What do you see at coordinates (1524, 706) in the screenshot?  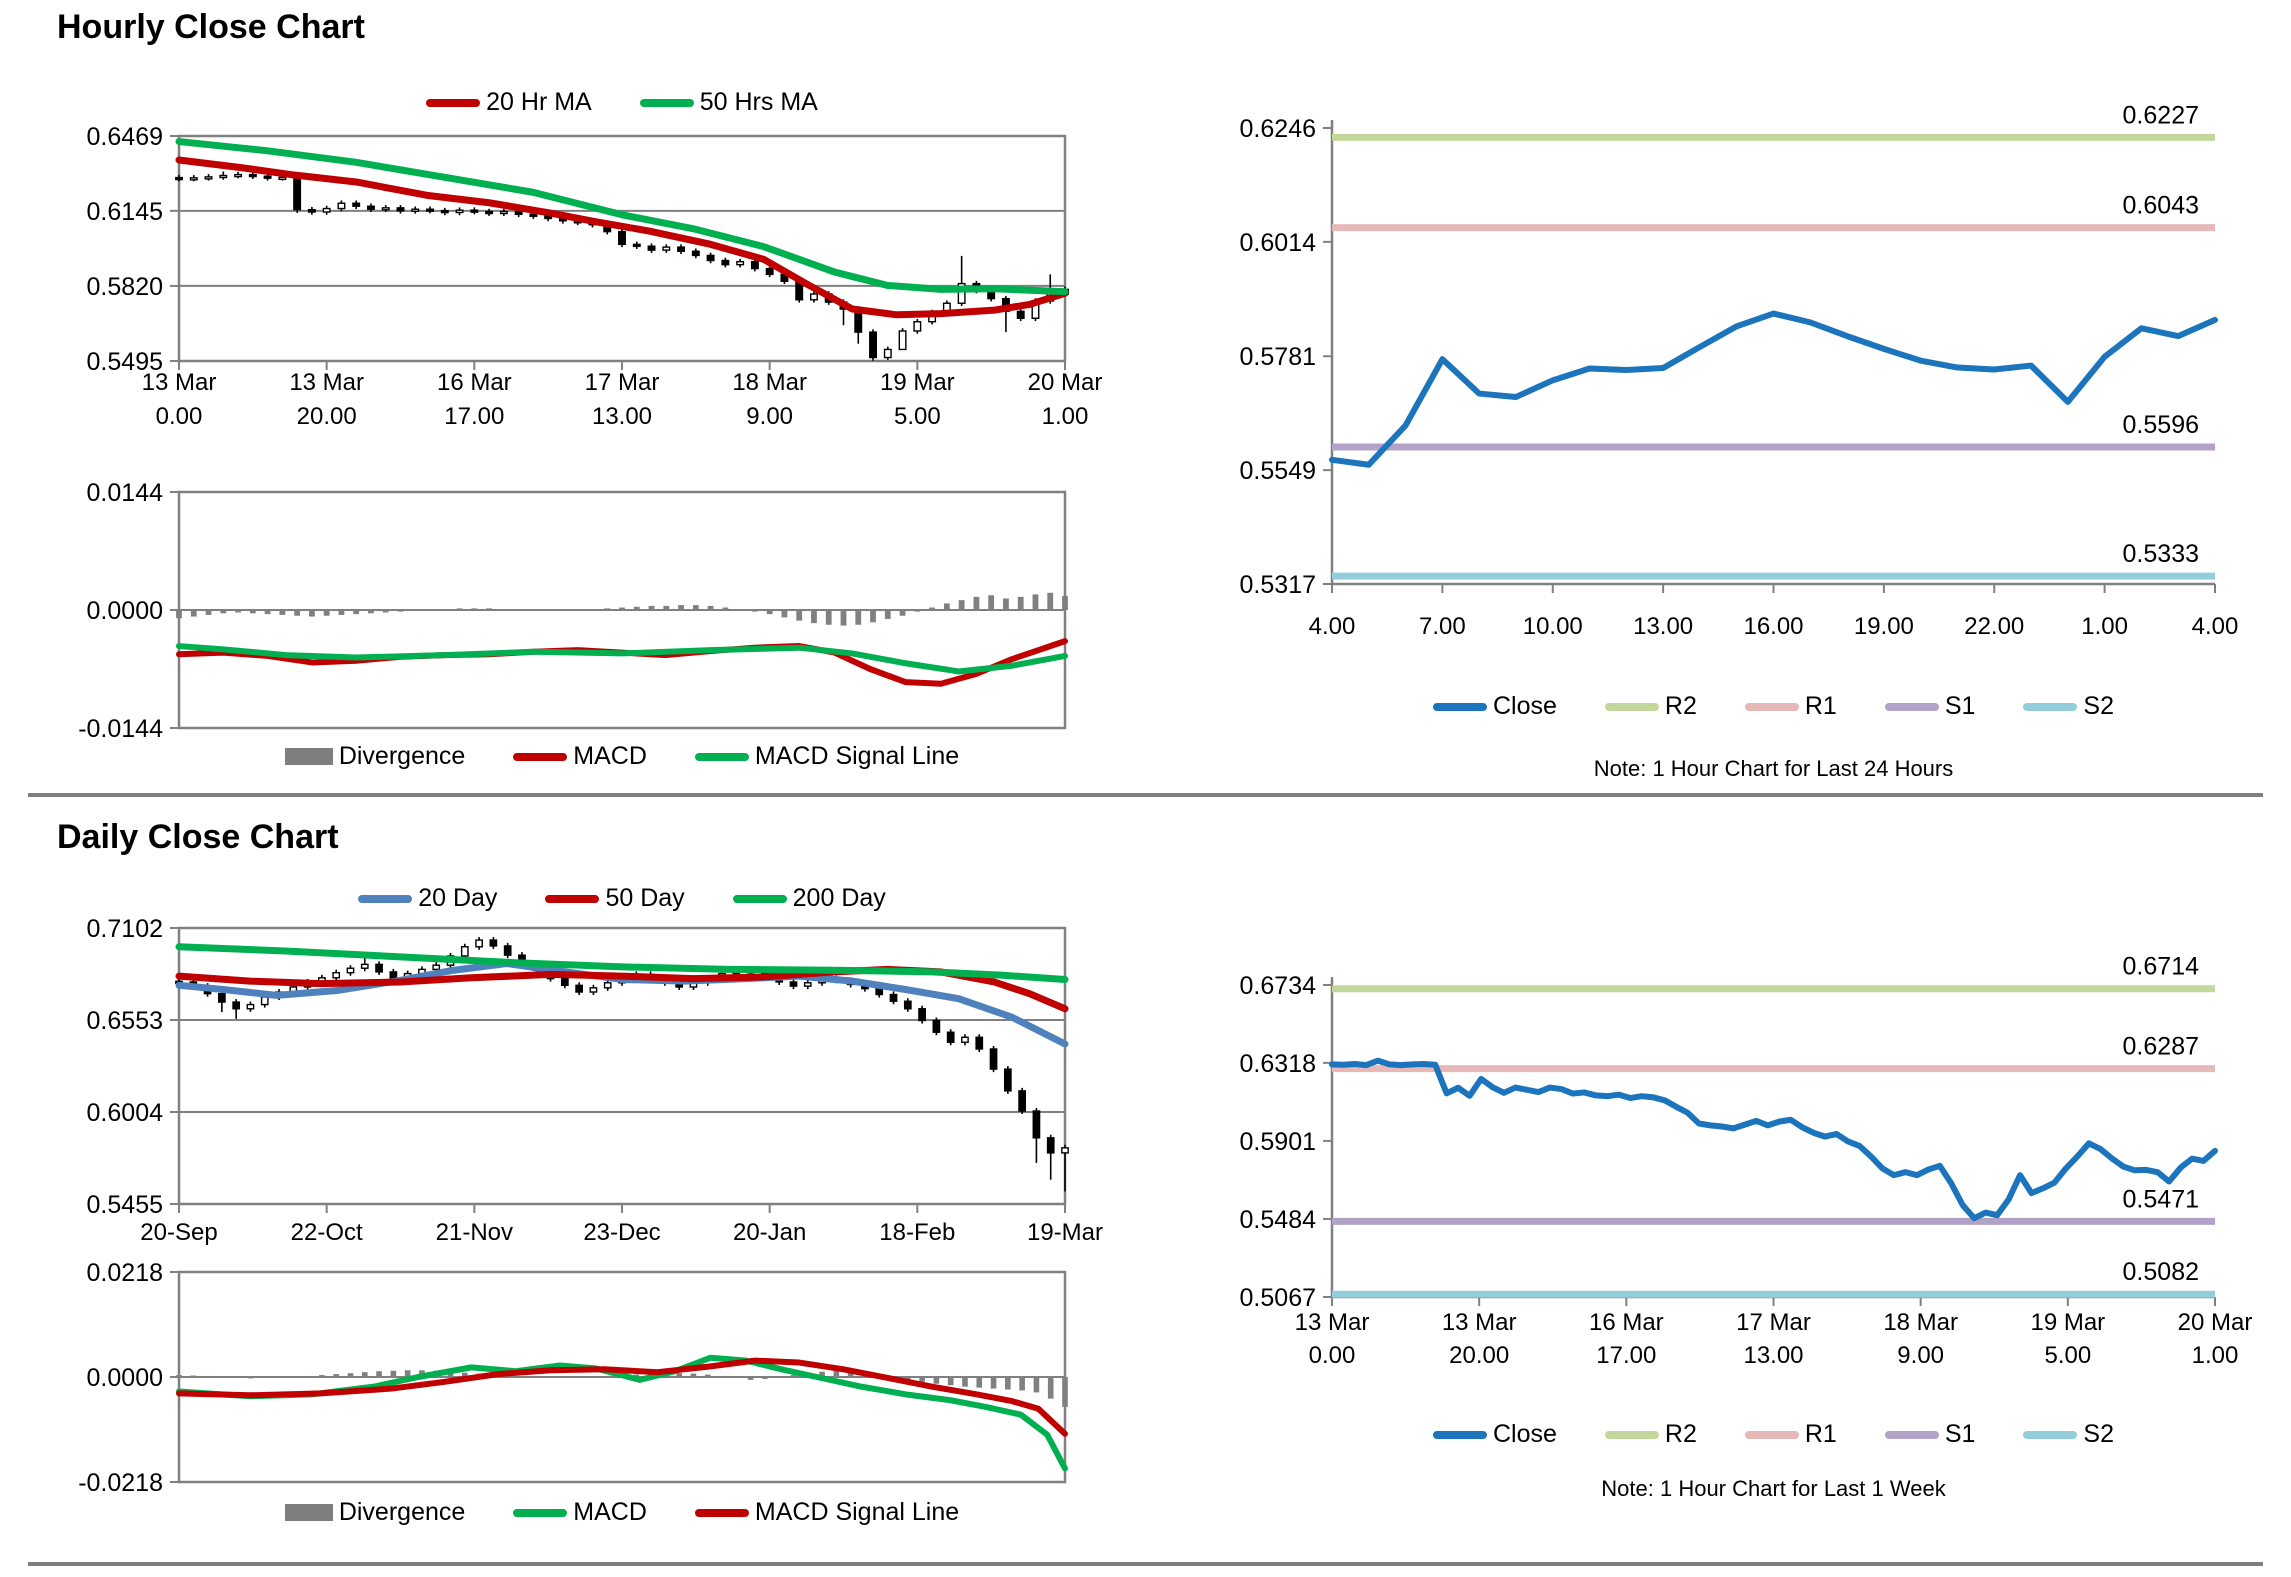 I see `legend-label: Close` at bounding box center [1524, 706].